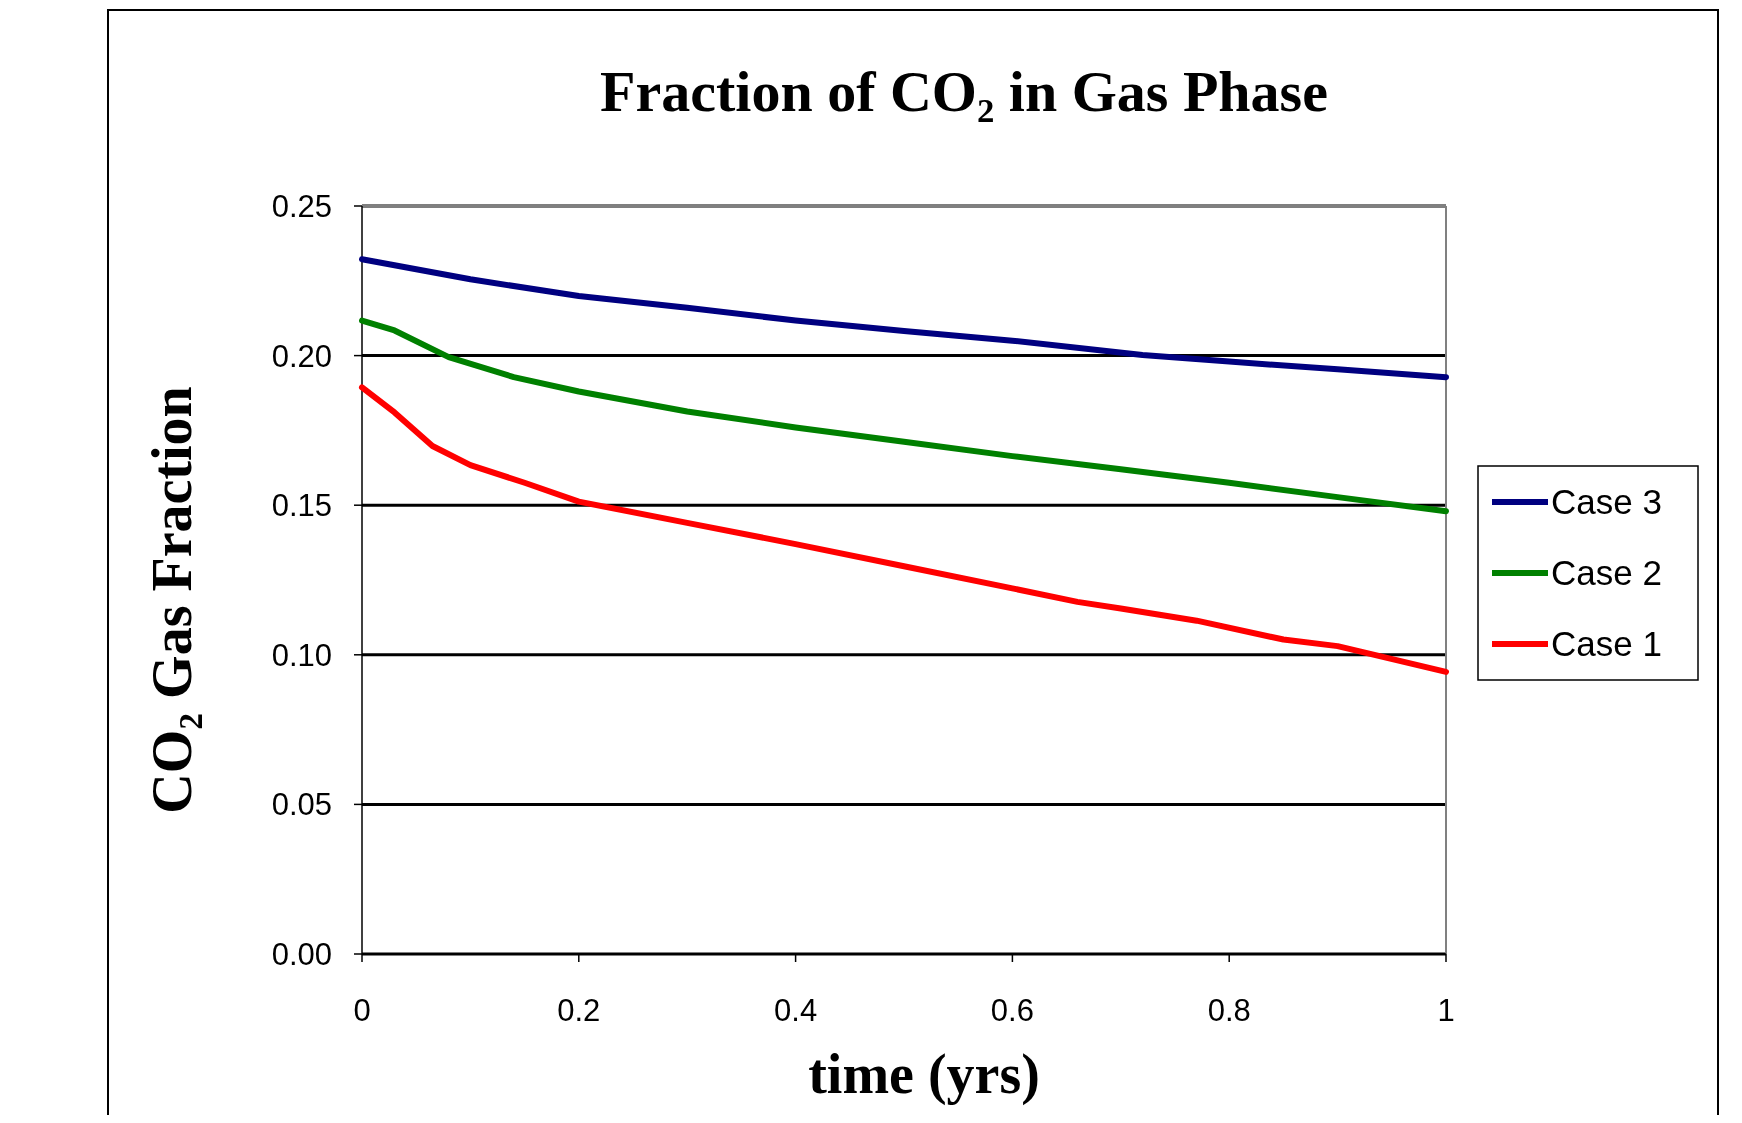 This screenshot has height=1123, width=1742. Describe the element at coordinates (1606, 643) in the screenshot. I see `legend-label: Case 1` at that location.